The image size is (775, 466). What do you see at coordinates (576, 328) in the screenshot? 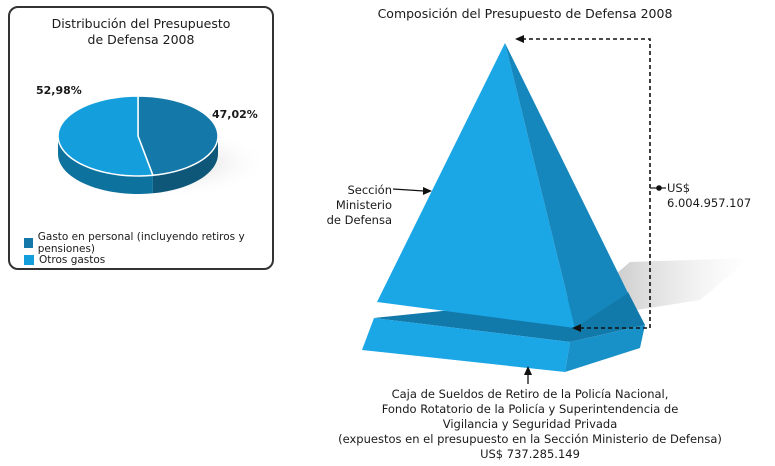
I see `bracket-arrow-bottom` at bounding box center [576, 328].